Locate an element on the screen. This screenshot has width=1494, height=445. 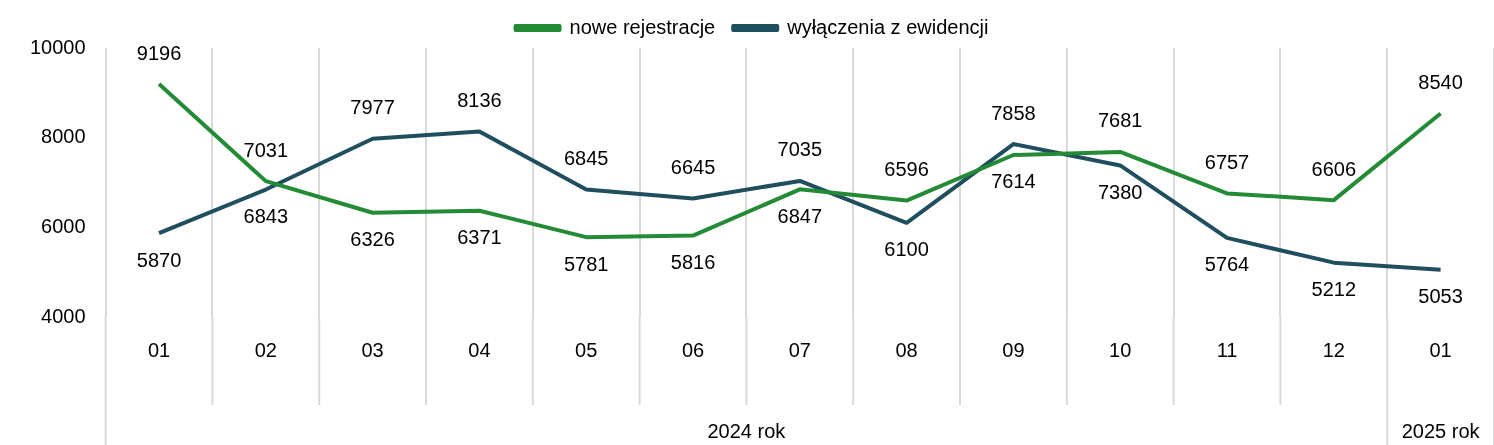
x-tick-label: 11 is located at coordinates (1227, 349).